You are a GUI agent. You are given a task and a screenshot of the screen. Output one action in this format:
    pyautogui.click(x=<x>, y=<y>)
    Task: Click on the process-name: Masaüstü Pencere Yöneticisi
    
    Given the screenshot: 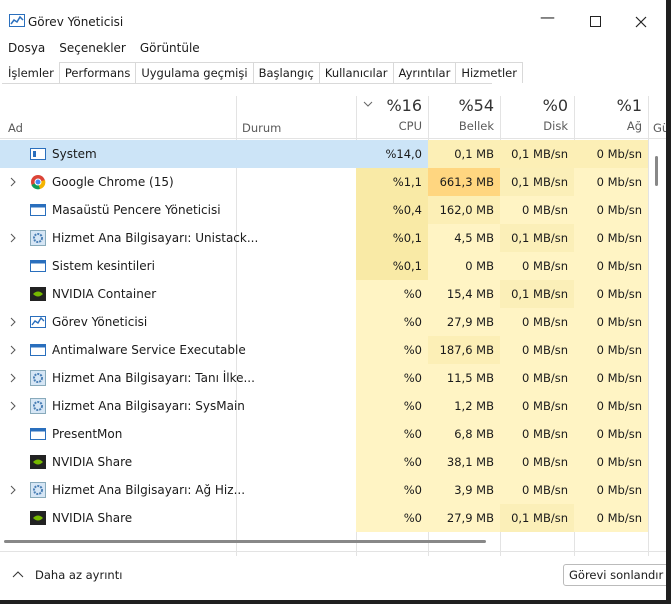 What is the action you would take?
    pyautogui.click(x=136, y=210)
    